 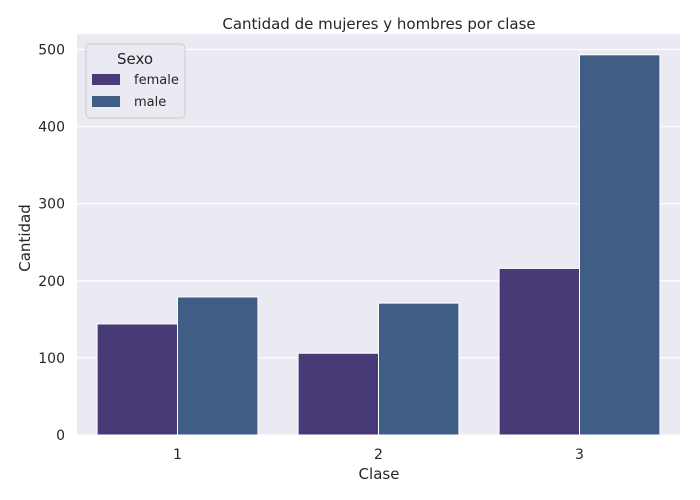 What do you see at coordinates (51, 359) in the screenshot?
I see `y-tick-label-100: 100` at bounding box center [51, 359].